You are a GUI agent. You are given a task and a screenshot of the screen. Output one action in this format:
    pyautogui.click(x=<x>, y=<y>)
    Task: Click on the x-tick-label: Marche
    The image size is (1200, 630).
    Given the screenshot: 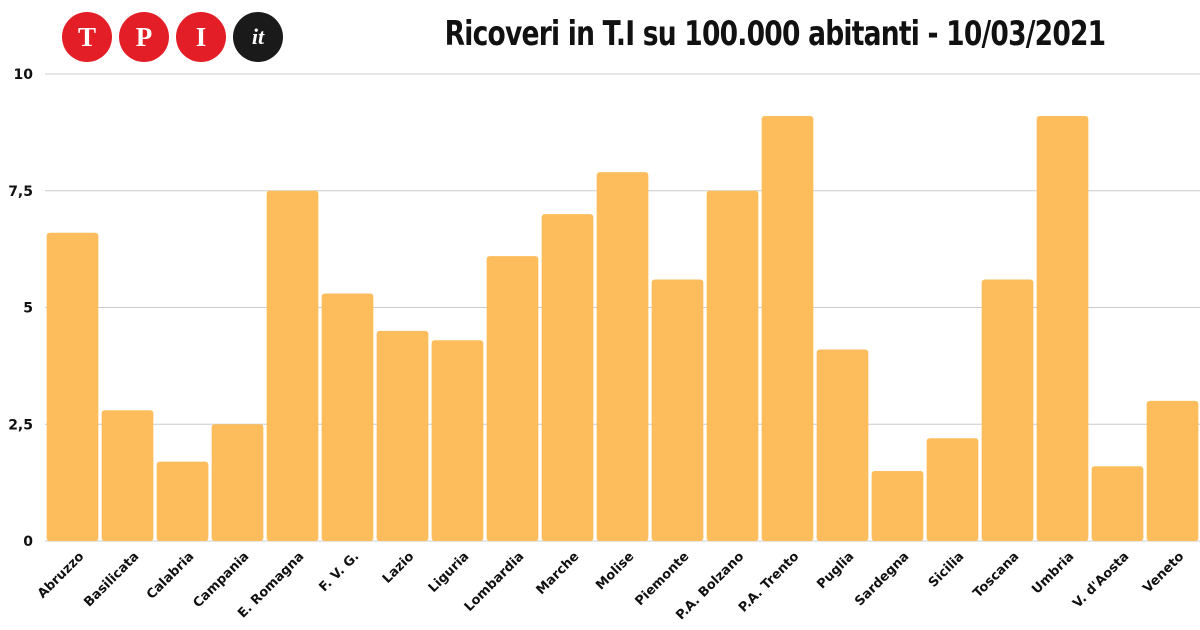 What is the action you would take?
    pyautogui.click(x=558, y=573)
    